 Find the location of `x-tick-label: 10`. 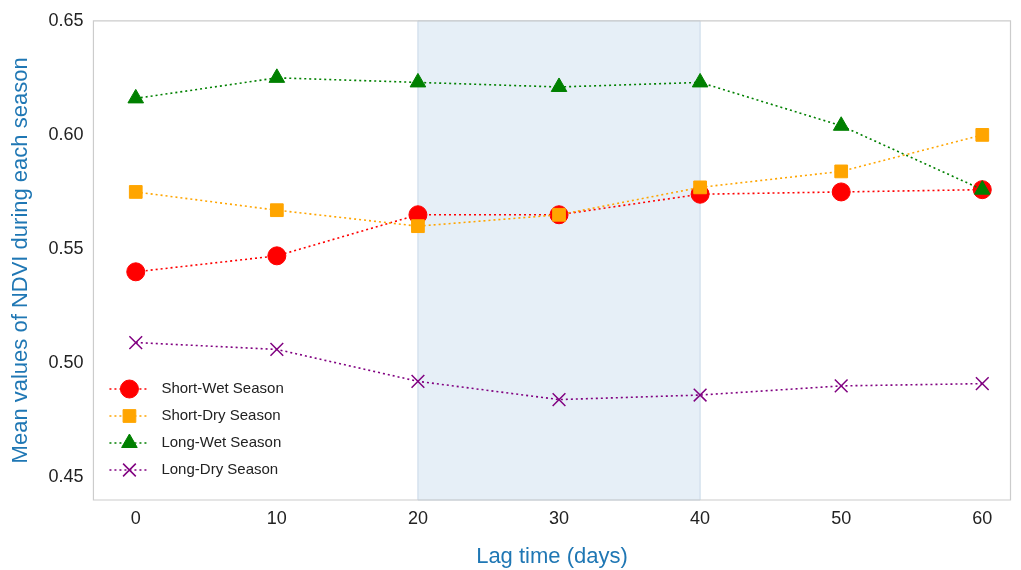

x-tick-label: 10 is located at coordinates (276, 517).